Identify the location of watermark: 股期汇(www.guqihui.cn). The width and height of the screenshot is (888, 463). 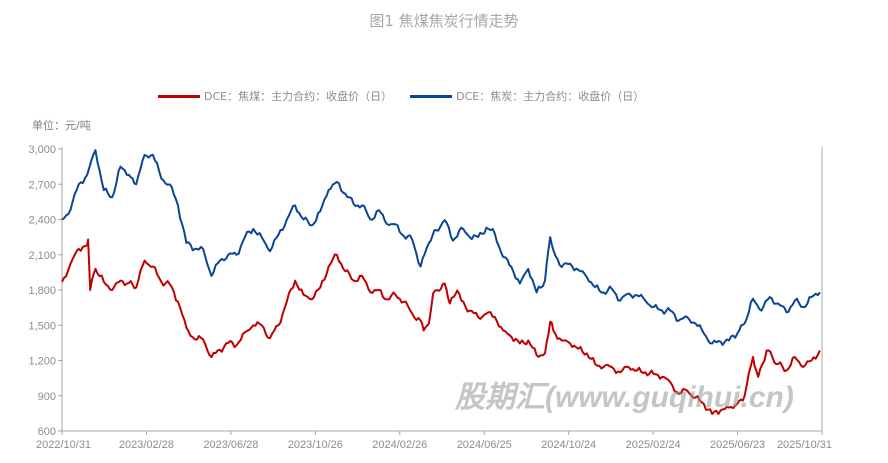
(624, 397).